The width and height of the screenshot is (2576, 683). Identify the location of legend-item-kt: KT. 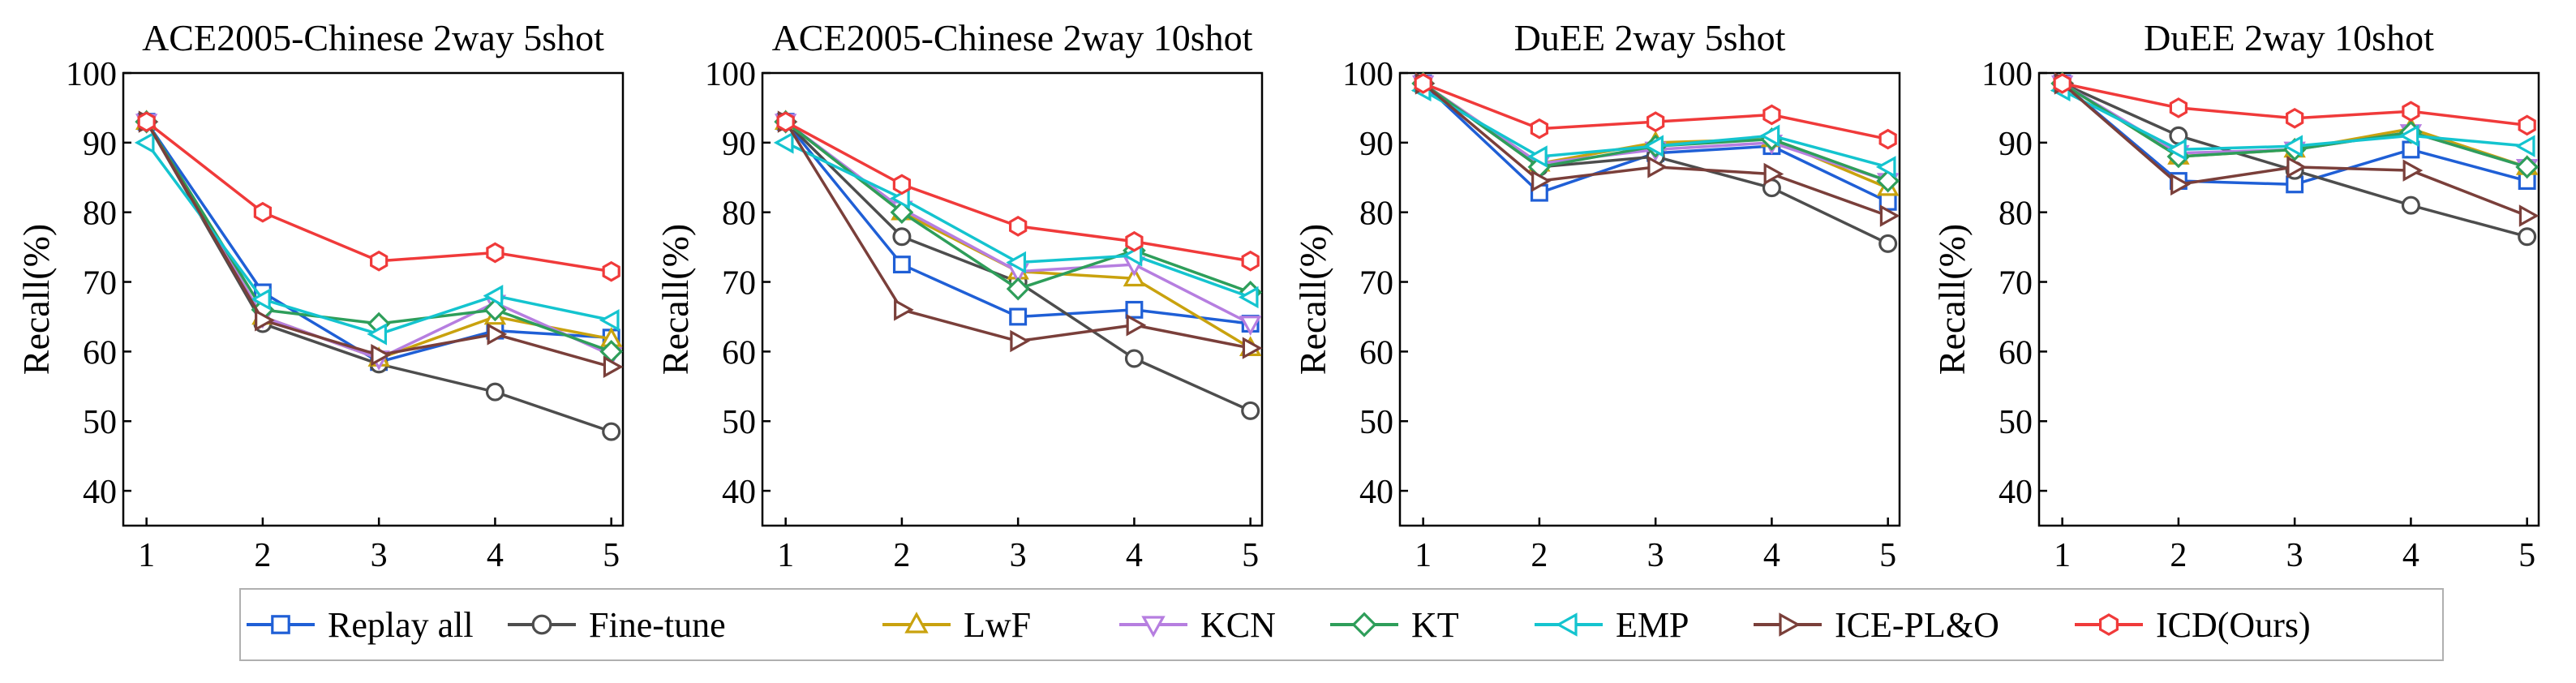
(1394, 625).